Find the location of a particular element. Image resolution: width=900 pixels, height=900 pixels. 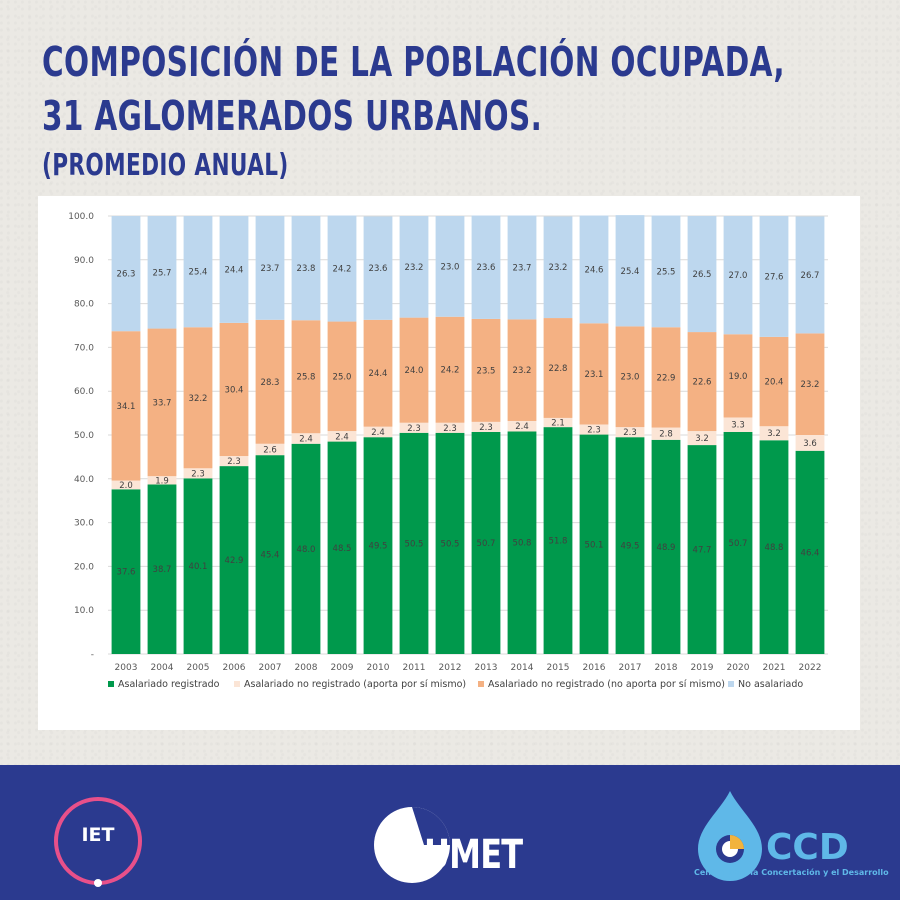

data-label: 40.1 is located at coordinates (198, 567).